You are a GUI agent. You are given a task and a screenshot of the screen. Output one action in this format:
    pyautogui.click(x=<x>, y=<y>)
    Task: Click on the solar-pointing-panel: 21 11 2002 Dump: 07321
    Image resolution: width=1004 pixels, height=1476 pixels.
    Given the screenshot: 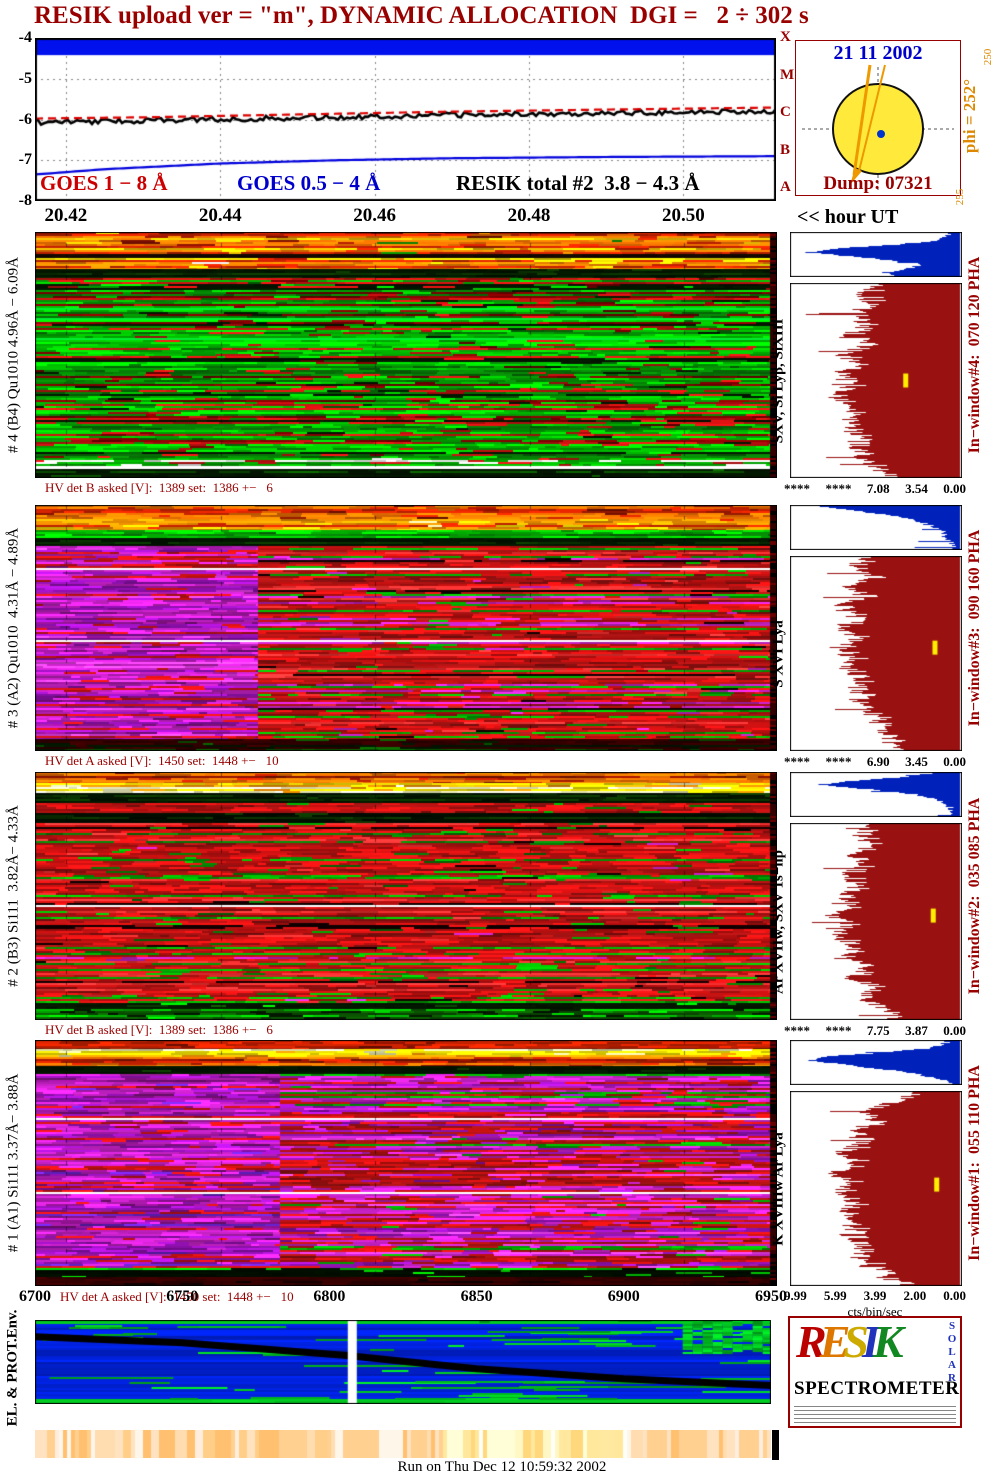 What is the action you would take?
    pyautogui.click(x=878, y=118)
    